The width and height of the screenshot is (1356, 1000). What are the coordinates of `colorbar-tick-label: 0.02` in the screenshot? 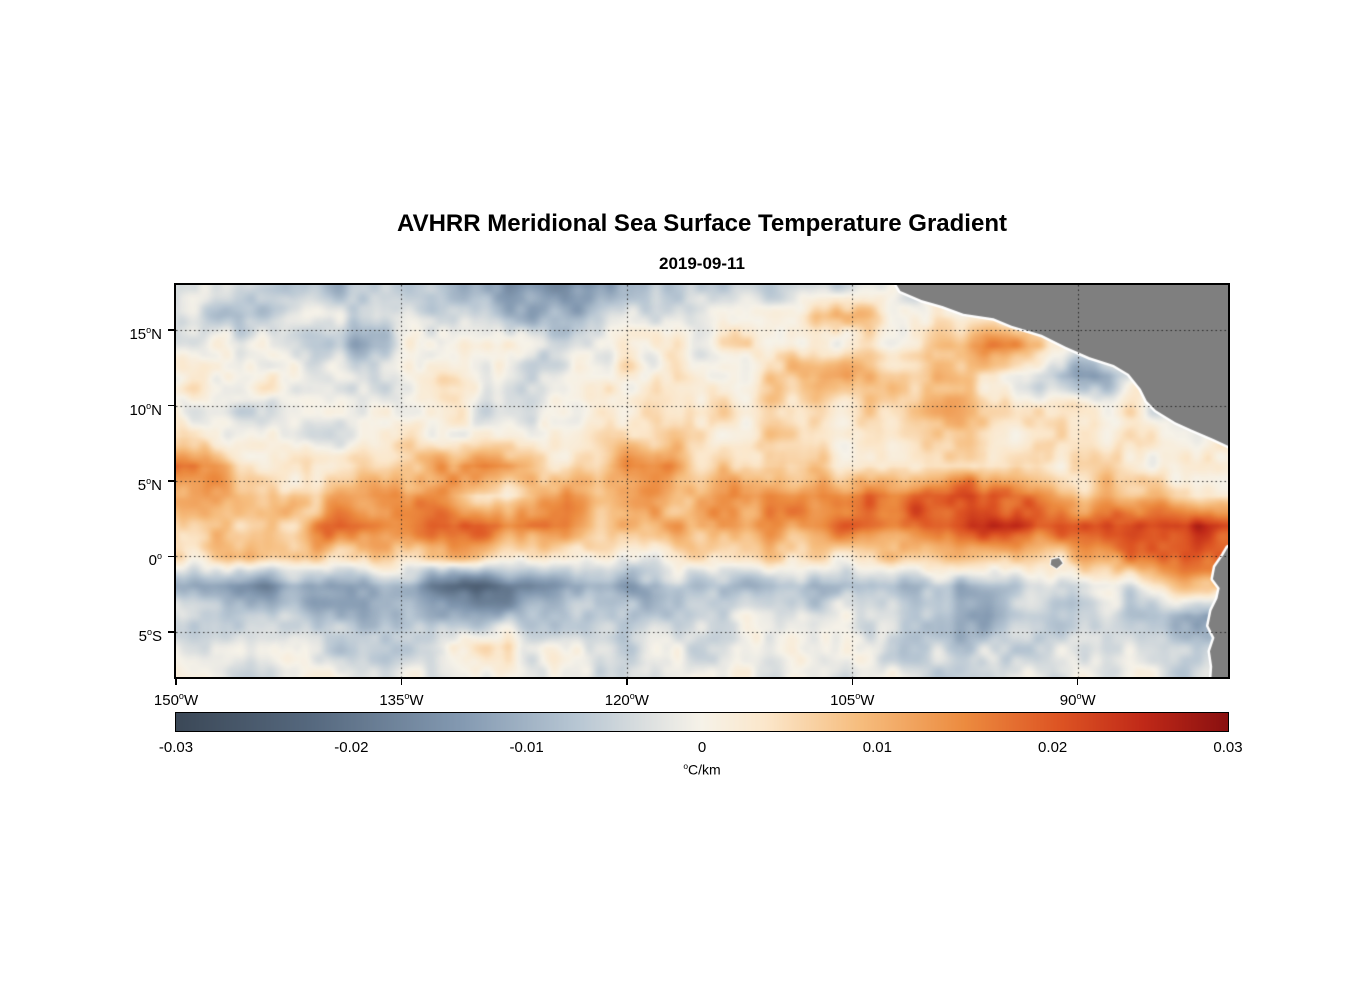 It's located at (1053, 747).